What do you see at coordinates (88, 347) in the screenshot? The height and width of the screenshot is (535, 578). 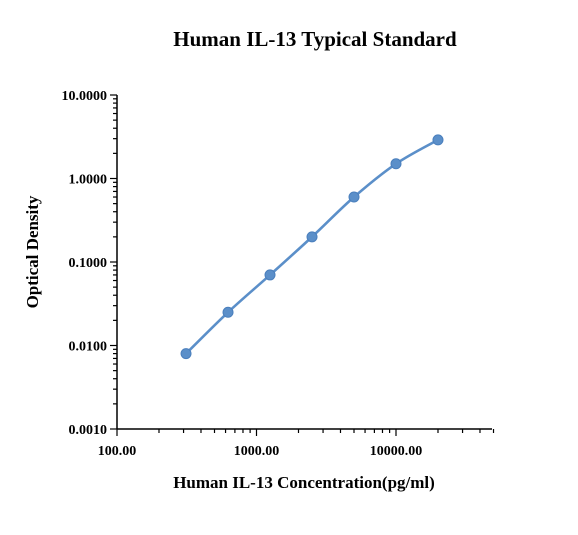 I see `y-tick-label: 0.0100` at bounding box center [88, 347].